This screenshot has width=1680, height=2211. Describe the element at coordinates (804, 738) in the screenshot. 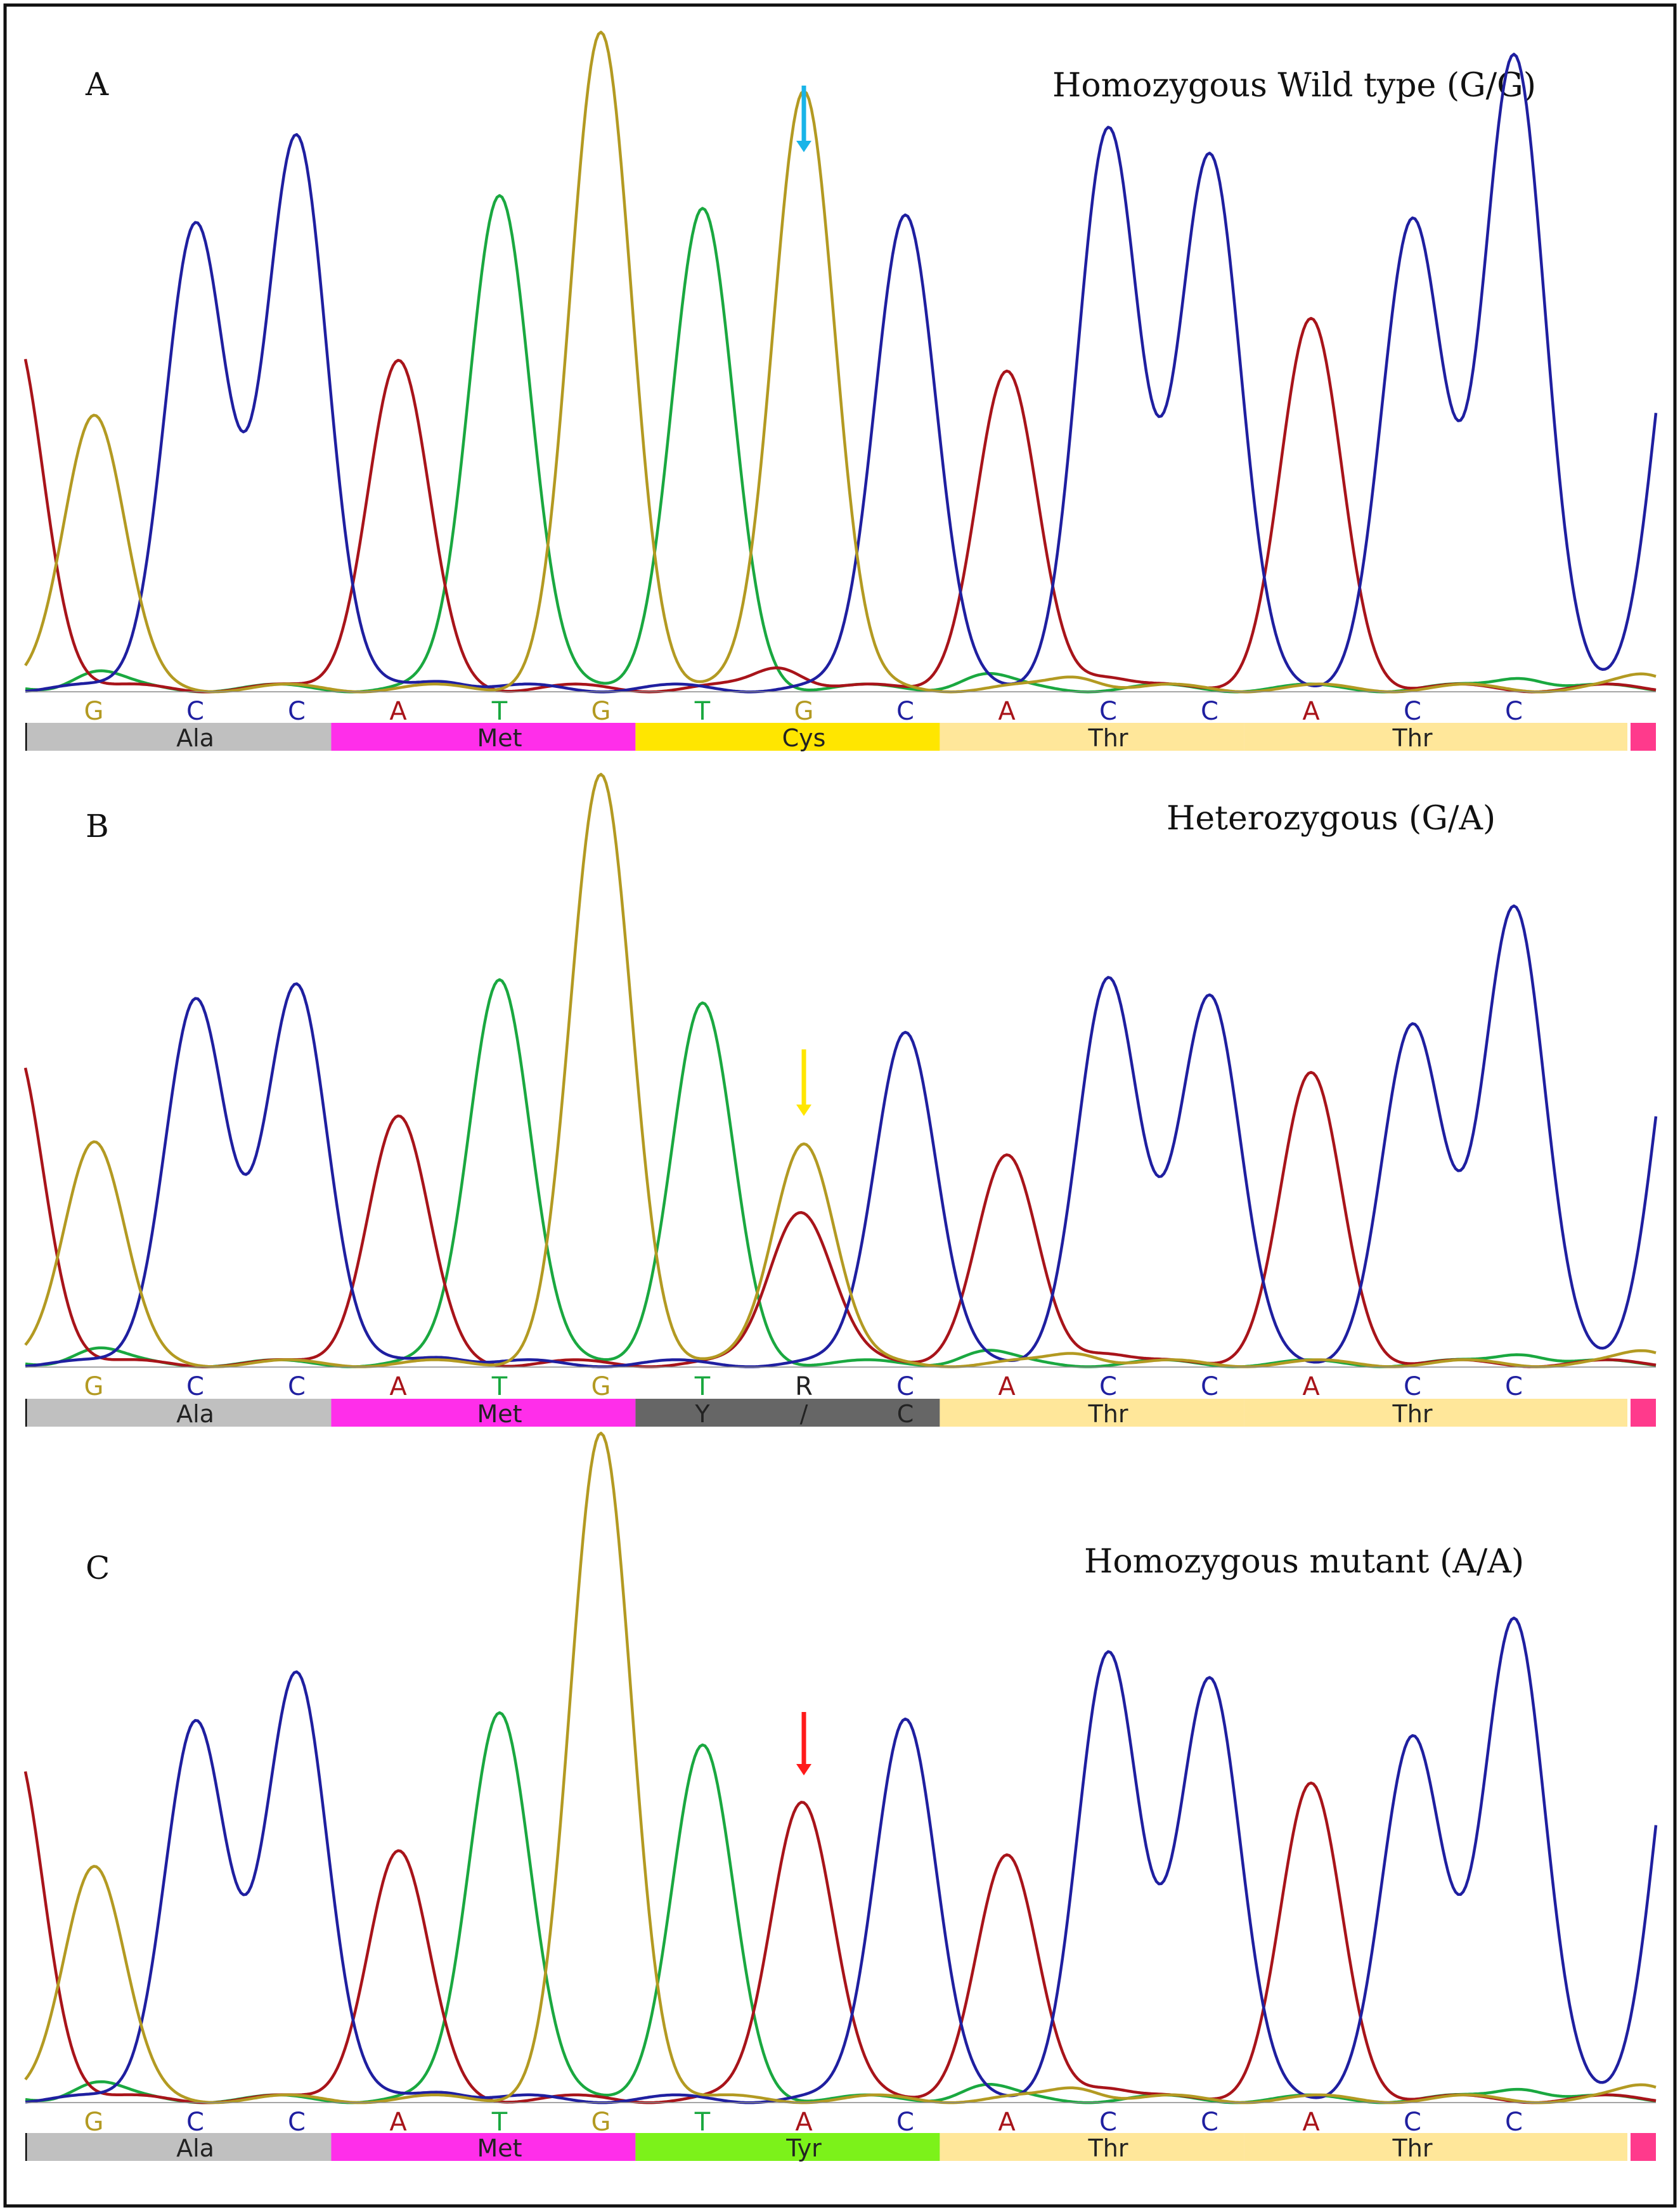

I see `codon-label: Cys` at that location.